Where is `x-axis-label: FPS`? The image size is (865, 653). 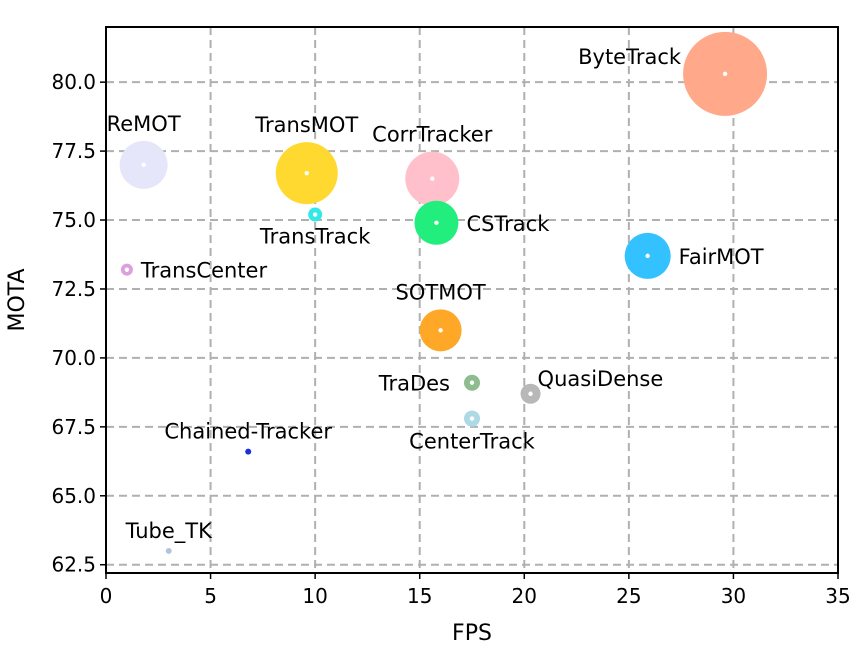 x-axis-label: FPS is located at coordinates (472, 633).